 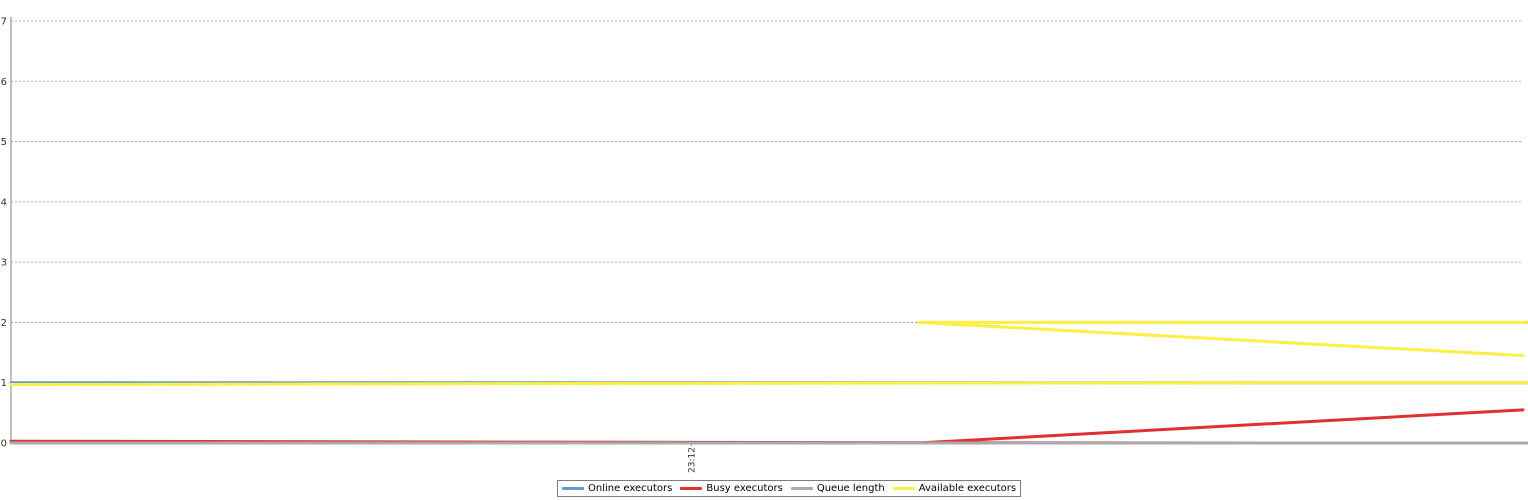 What do you see at coordinates (801, 488) in the screenshot?
I see `legend-swatch-queue-length` at bounding box center [801, 488].